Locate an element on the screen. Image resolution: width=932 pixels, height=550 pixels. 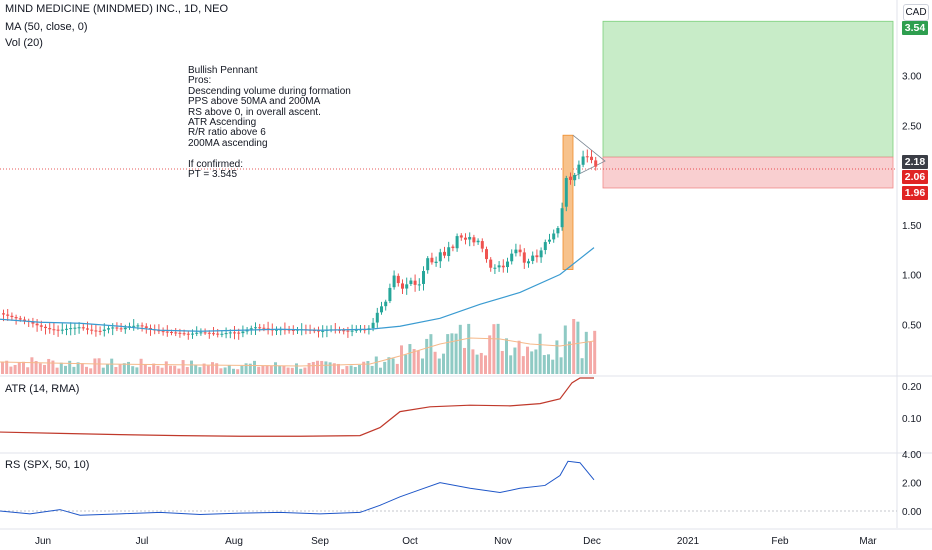
price-tick-label: 3.00 is located at coordinates (912, 77).